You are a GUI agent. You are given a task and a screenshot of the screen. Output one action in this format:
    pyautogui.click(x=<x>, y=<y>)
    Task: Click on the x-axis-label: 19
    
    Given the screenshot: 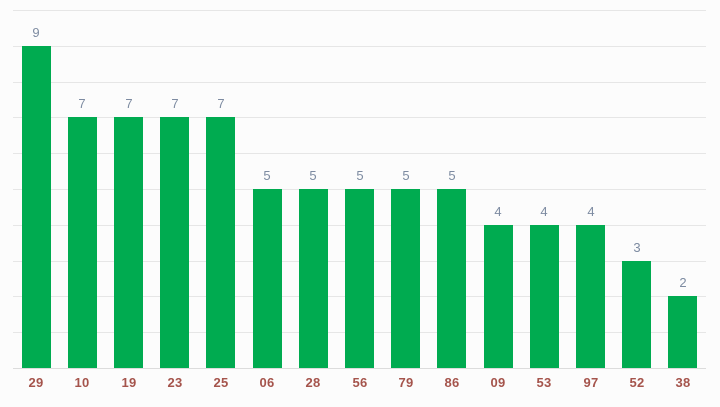 What is the action you would take?
    pyautogui.click(x=129, y=382)
    